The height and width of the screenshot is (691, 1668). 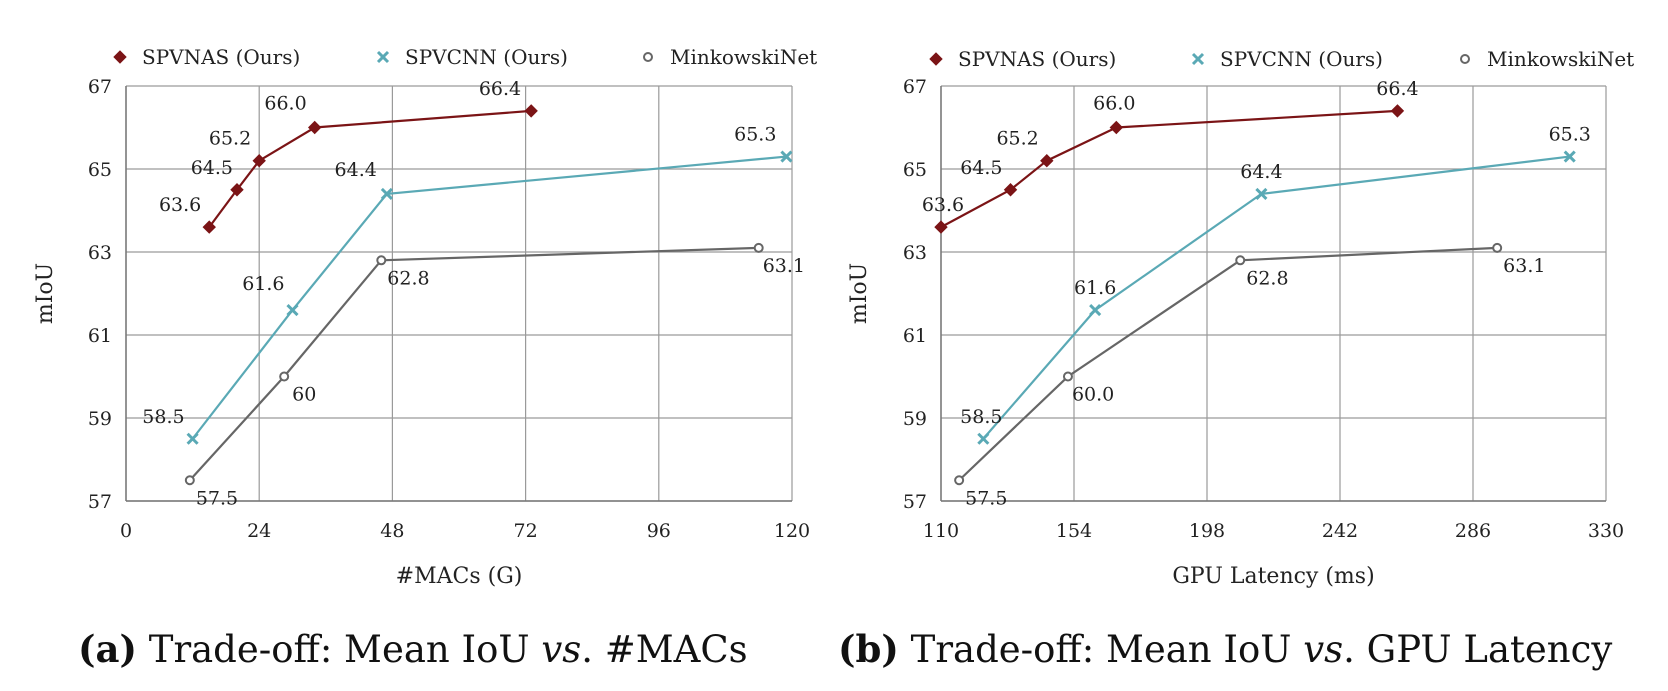 What do you see at coordinates (126, 531) in the screenshot?
I see `x-tick-label: 0` at bounding box center [126, 531].